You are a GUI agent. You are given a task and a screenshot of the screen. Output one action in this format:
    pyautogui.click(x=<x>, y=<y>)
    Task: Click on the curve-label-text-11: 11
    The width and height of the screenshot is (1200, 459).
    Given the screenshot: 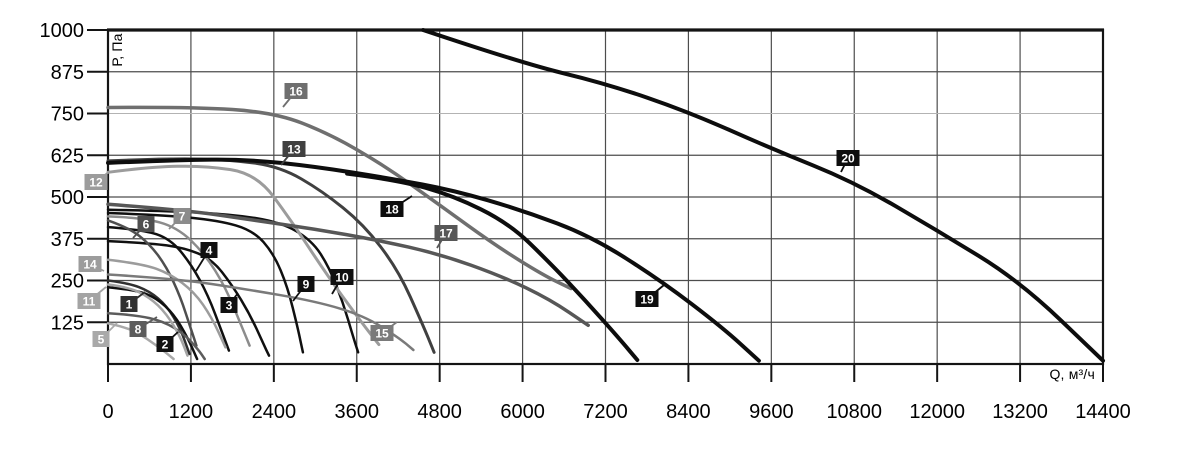 What is the action you would take?
    pyautogui.click(x=89, y=302)
    